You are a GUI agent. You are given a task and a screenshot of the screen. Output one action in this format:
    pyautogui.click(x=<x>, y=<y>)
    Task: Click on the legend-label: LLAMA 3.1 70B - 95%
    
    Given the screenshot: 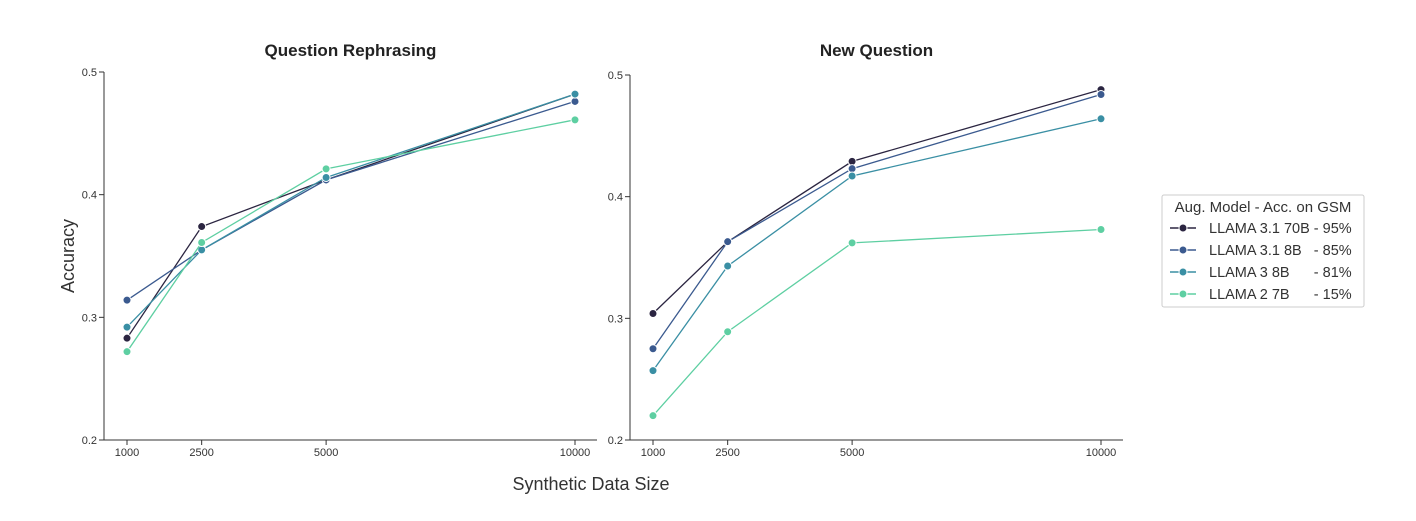 What is the action you would take?
    pyautogui.click(x=1280, y=229)
    